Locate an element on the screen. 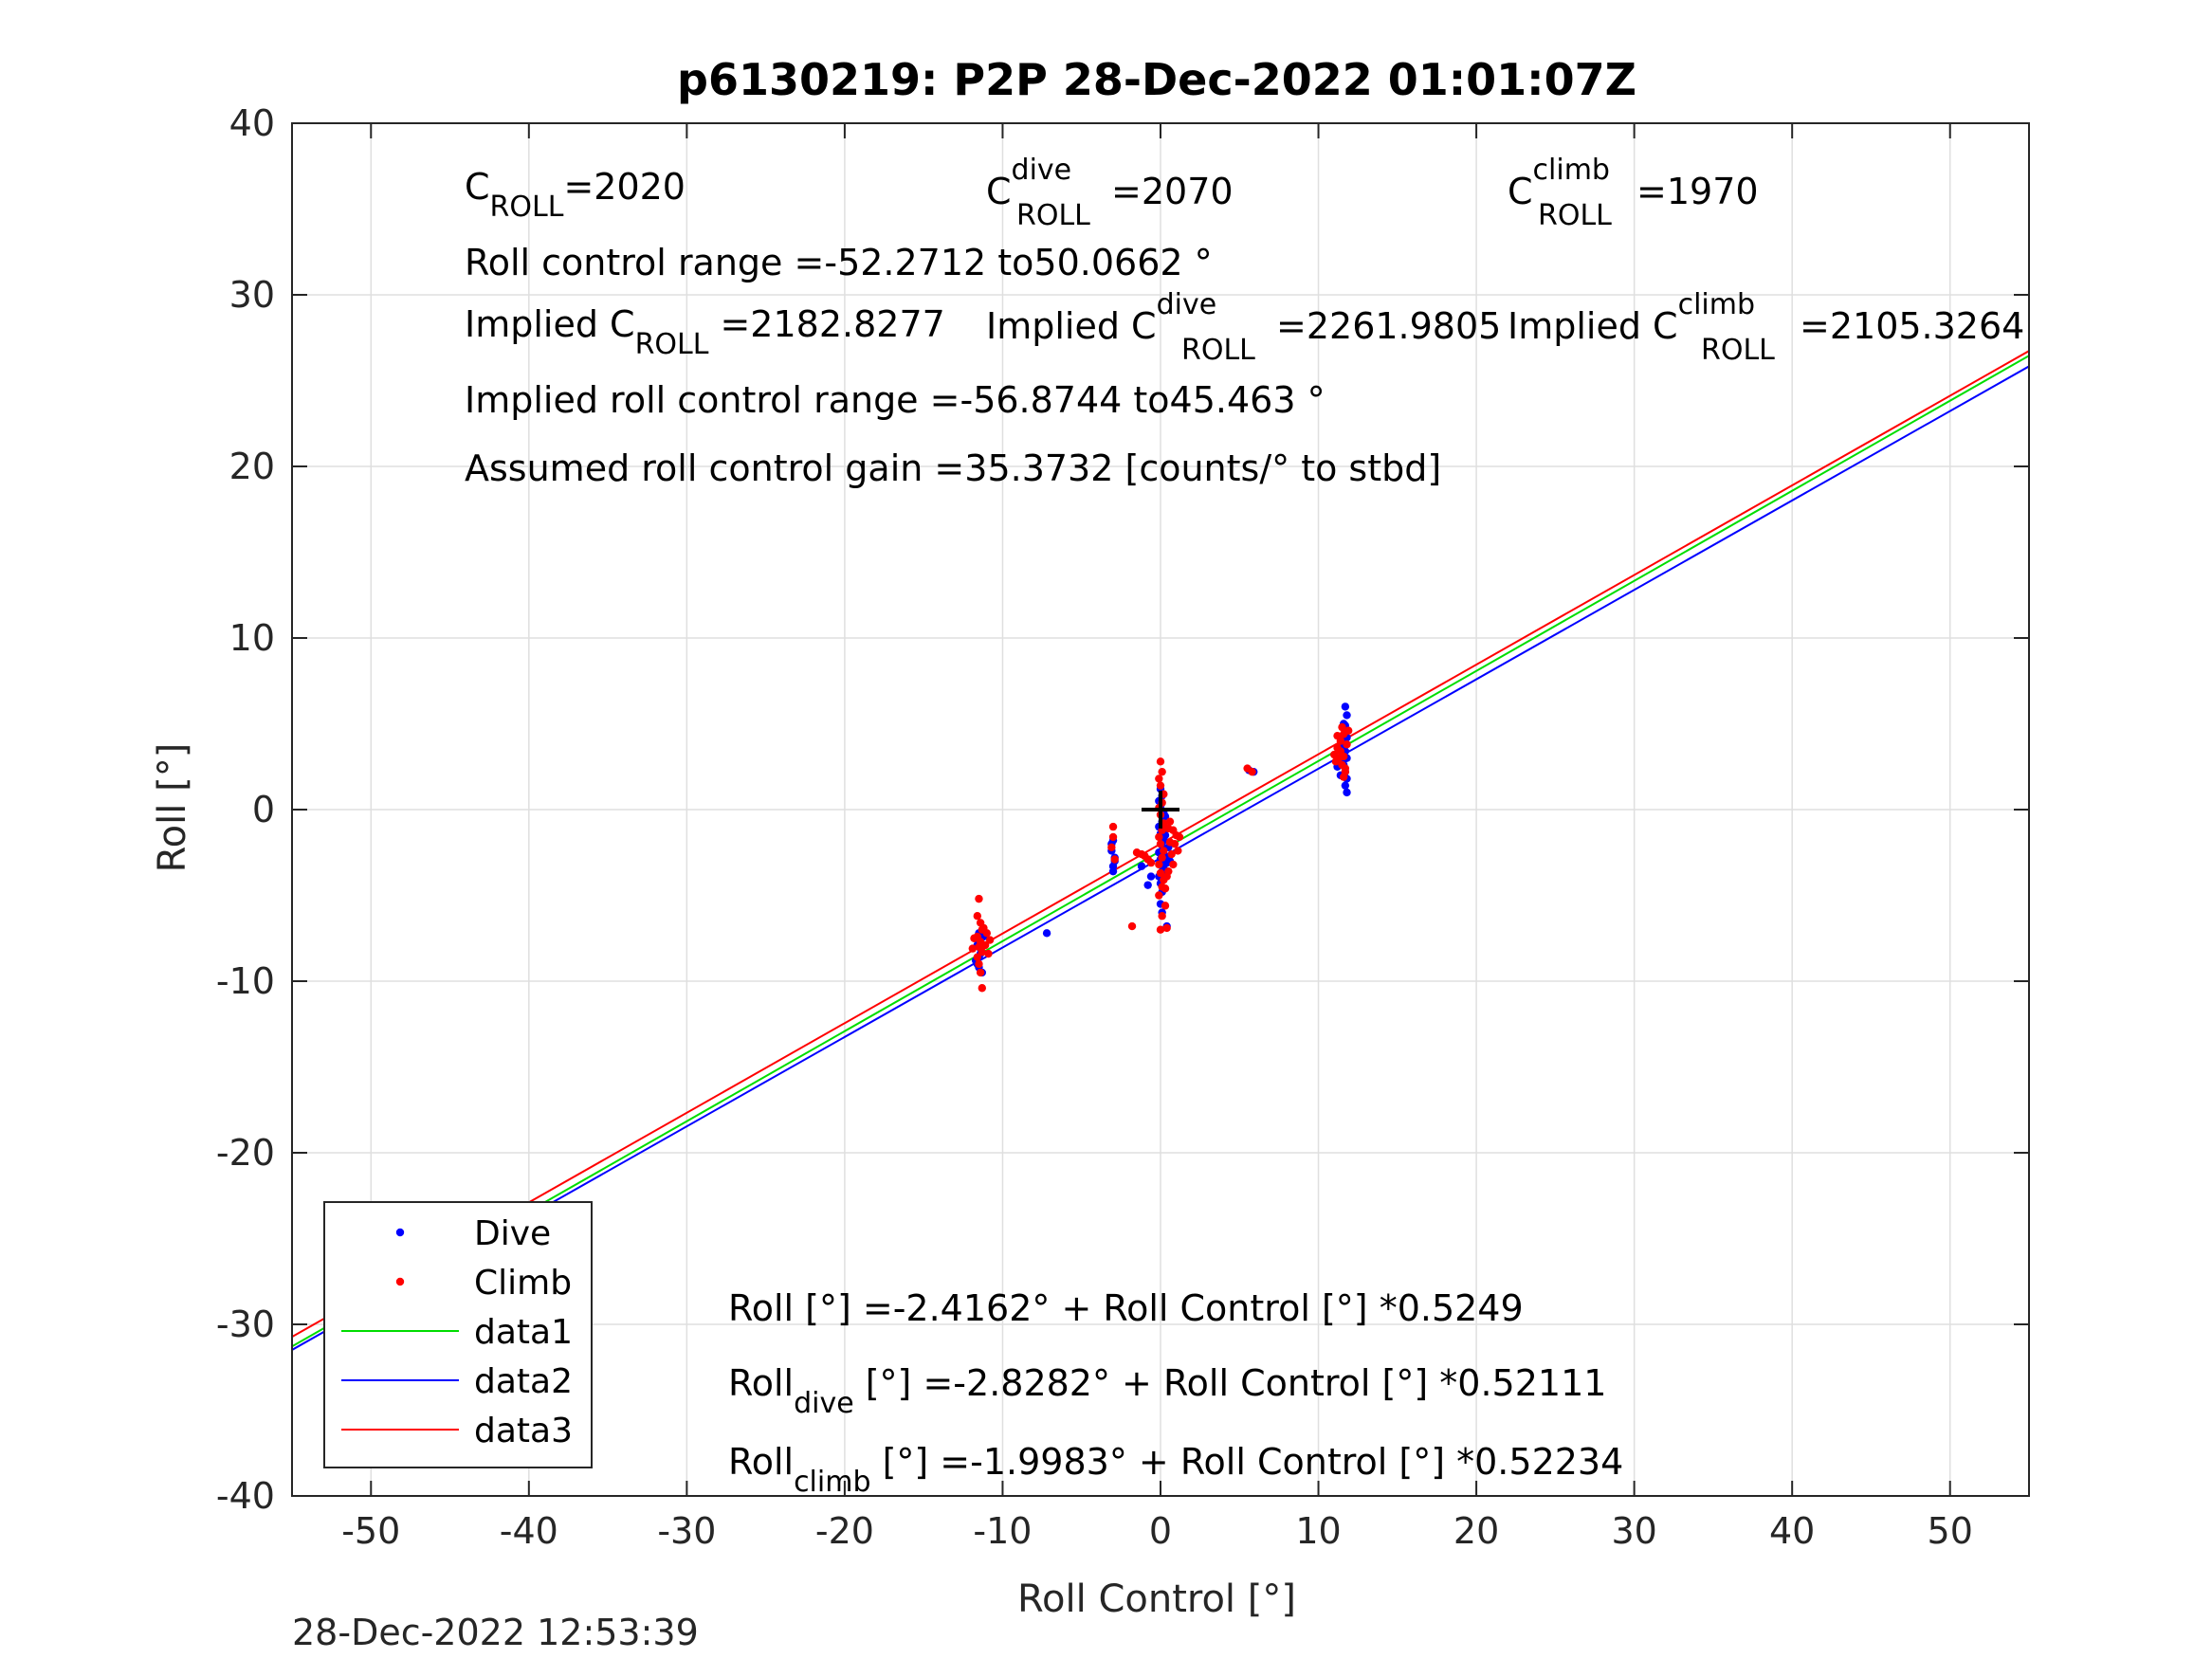 The width and height of the screenshot is (2212, 1659). fit-dive-base: Roll is located at coordinates (761, 1383).